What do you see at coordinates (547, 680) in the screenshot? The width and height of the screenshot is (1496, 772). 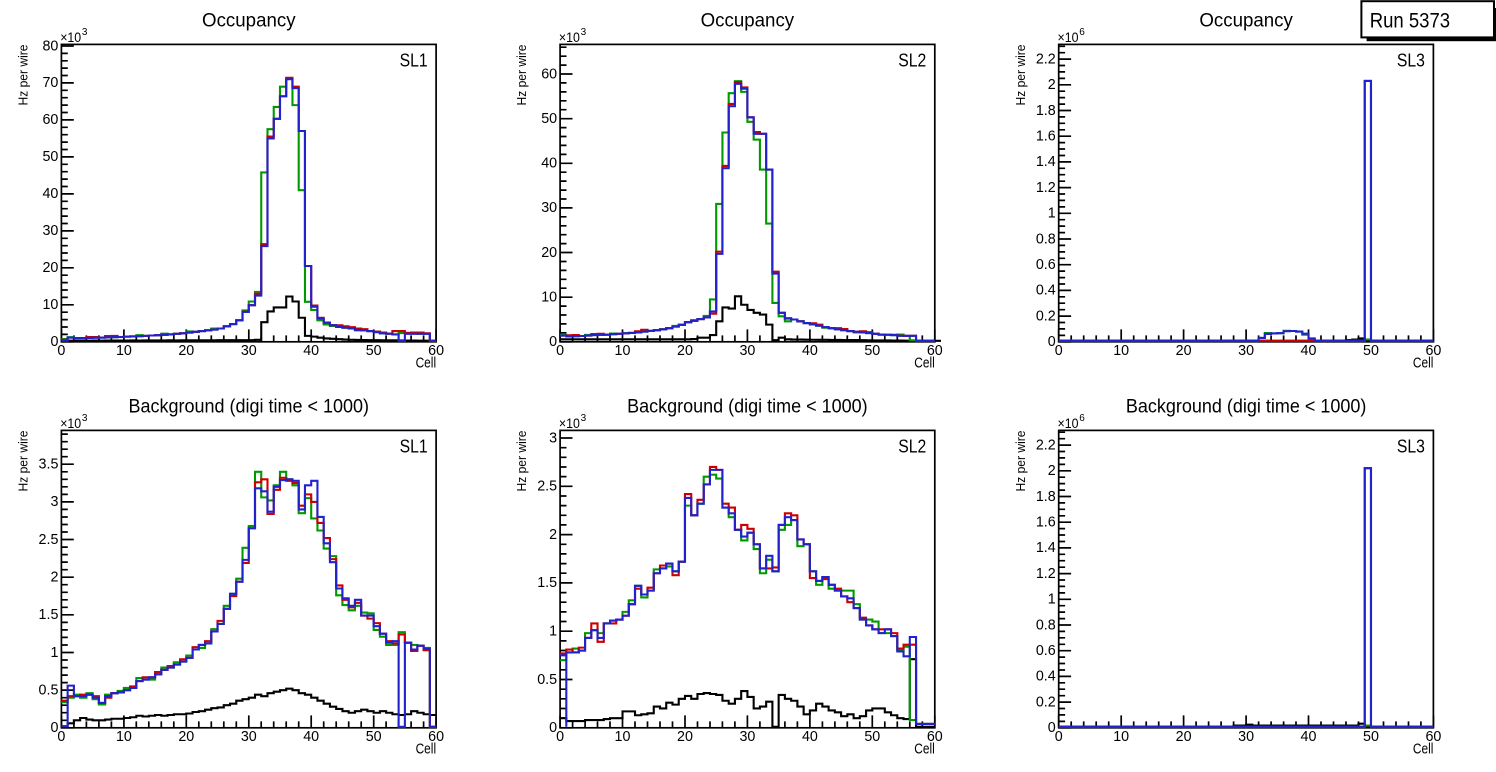 I see `svg-text: 0.5` at bounding box center [547, 680].